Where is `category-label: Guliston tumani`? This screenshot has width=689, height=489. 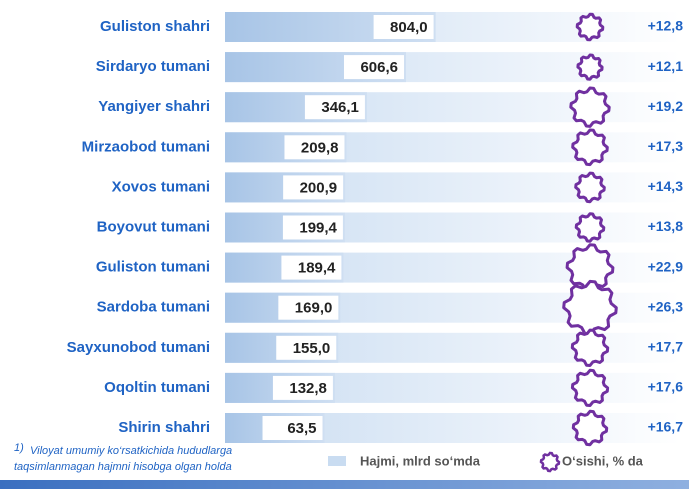 category-label: Guliston tumani is located at coordinates (153, 267).